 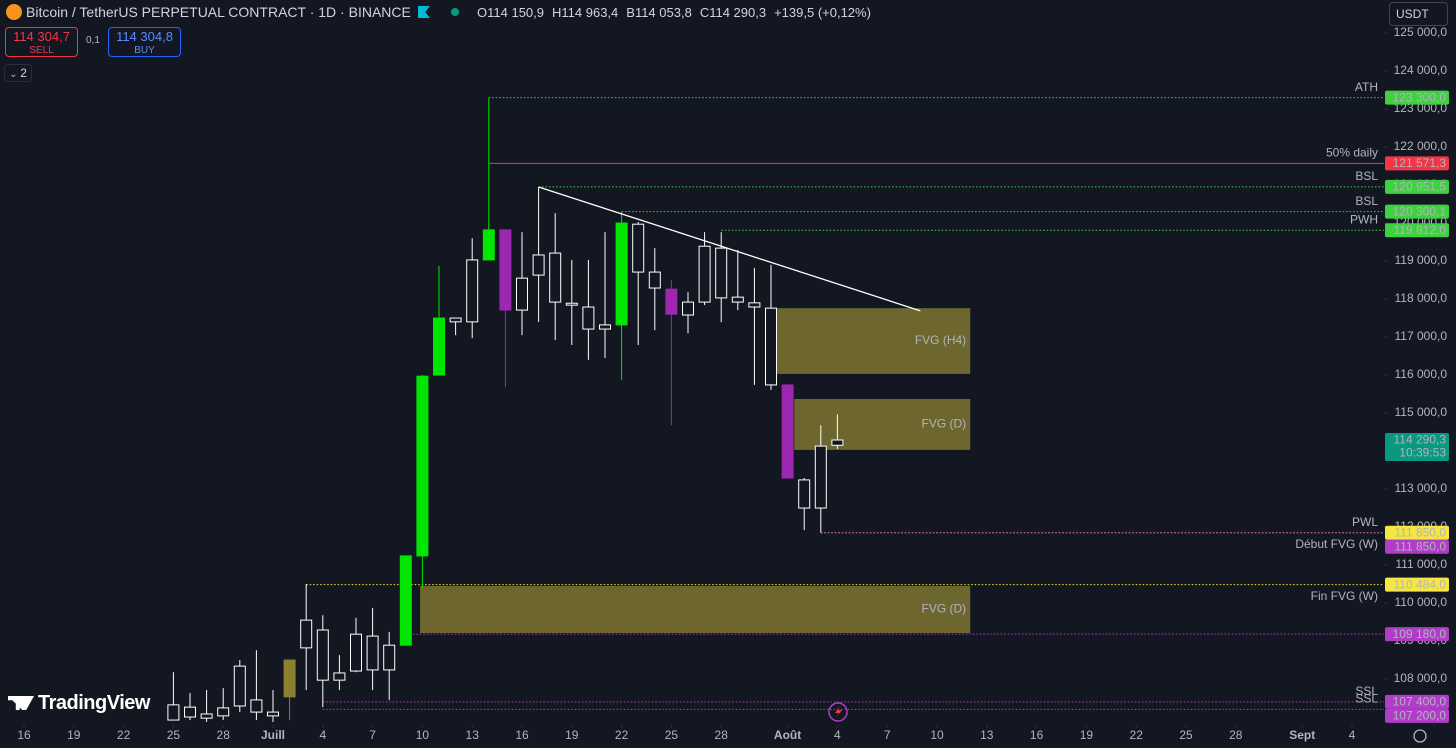 I want to click on y-tick-label: 122 000,0, so click(x=1421, y=146).